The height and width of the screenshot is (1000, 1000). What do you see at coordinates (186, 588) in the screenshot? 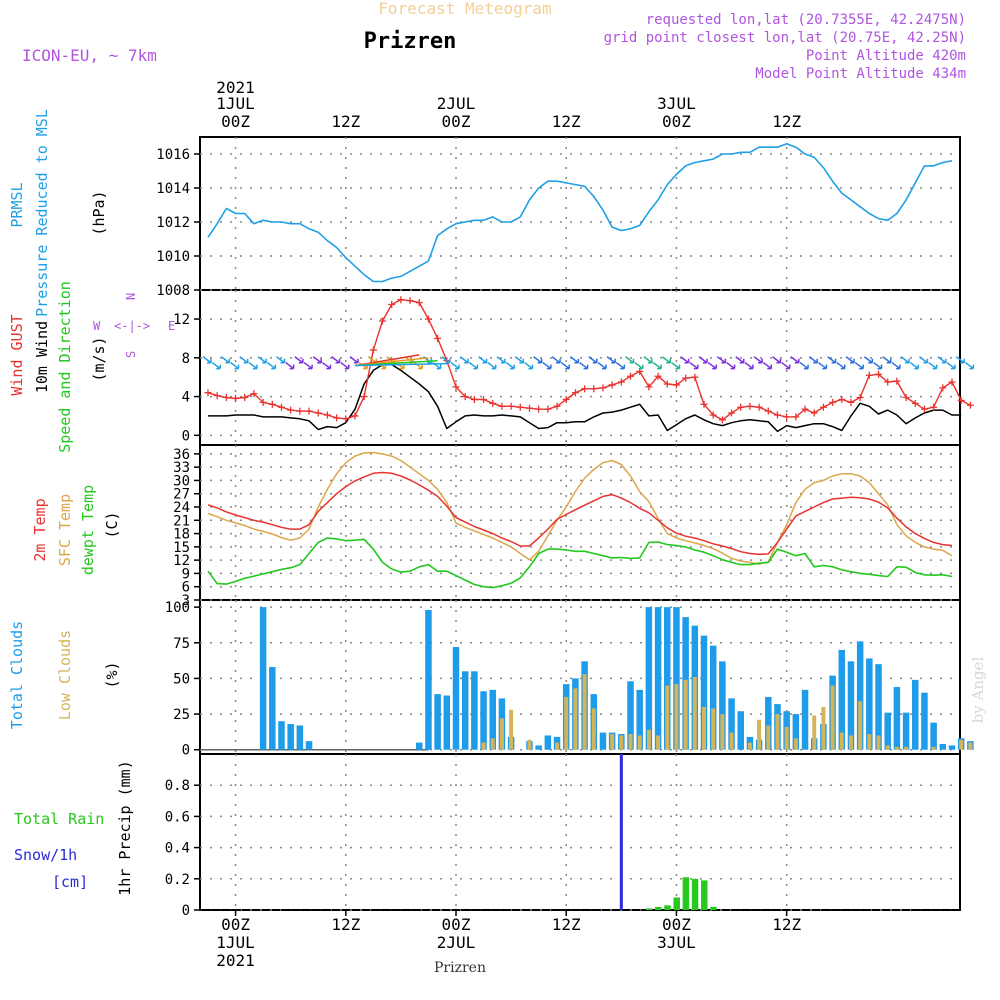
I see `temperature-ytick-label: 6` at bounding box center [186, 588].